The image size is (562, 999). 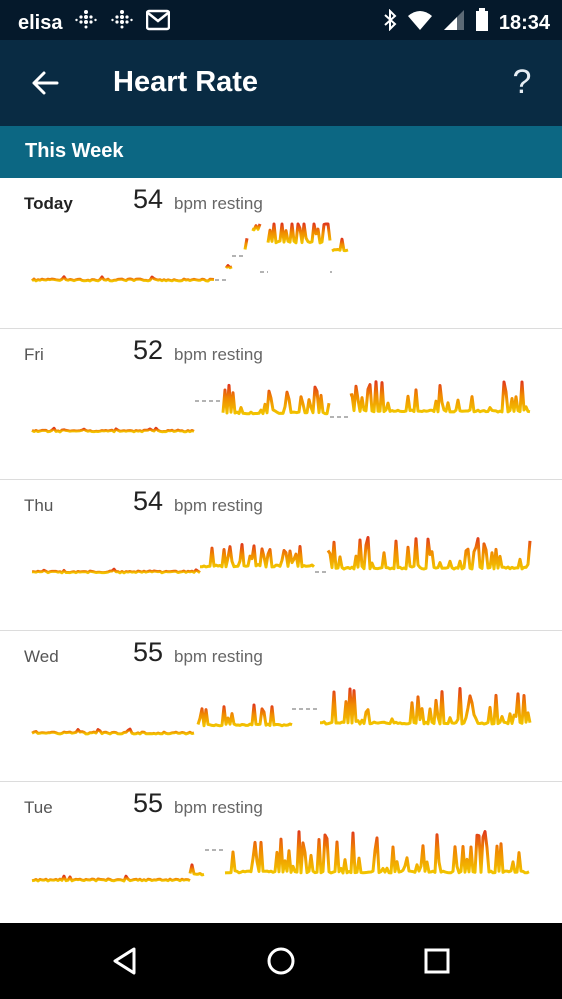 I want to click on app-bar: Heart Rate ?, so click(x=281, y=83).